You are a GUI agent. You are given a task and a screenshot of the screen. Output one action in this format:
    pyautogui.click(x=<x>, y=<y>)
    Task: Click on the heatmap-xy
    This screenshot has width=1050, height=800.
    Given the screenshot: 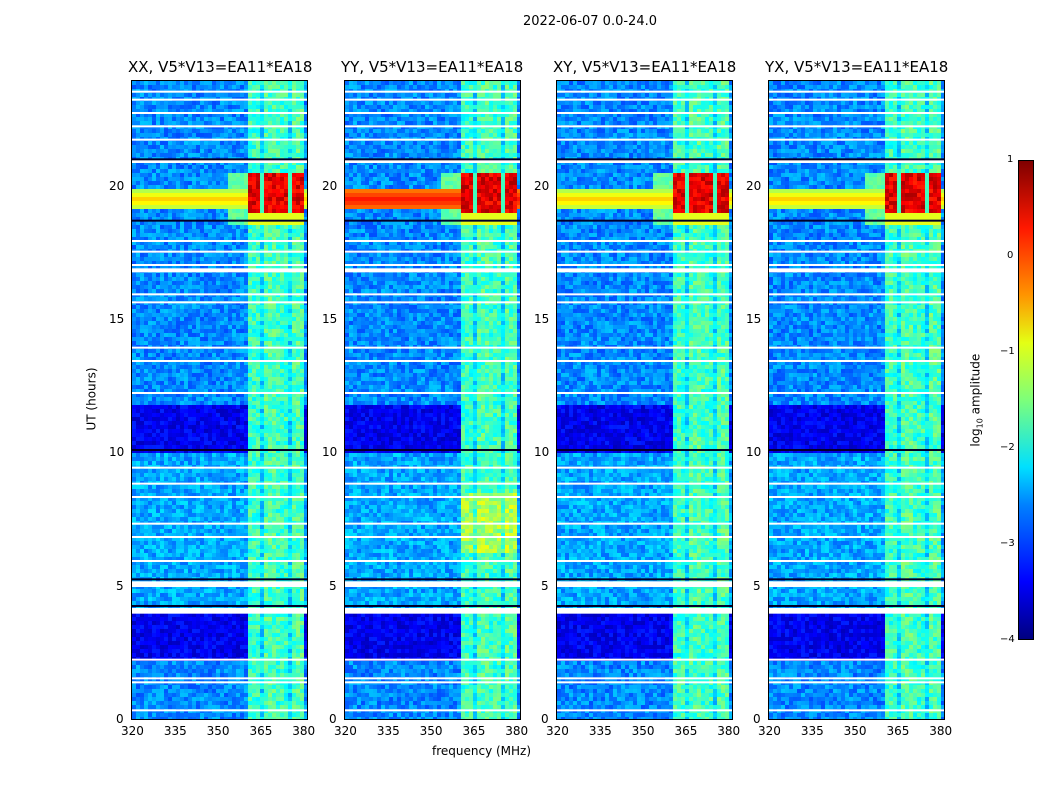 What is the action you would take?
    pyautogui.click(x=644, y=400)
    